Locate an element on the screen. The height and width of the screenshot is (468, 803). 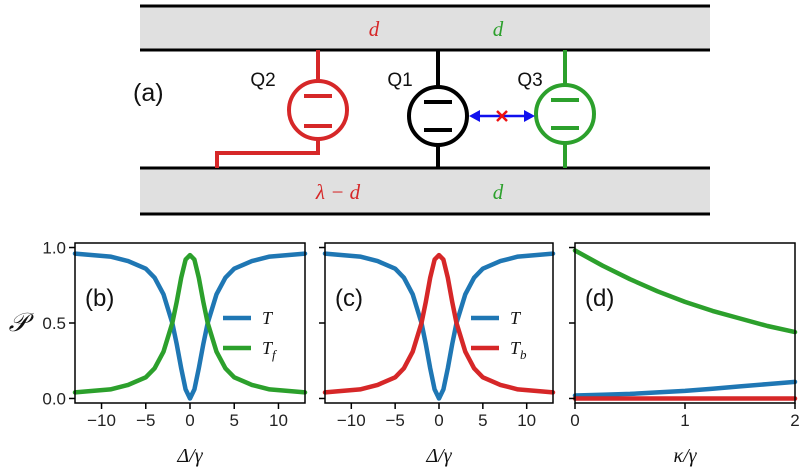
qubit-label-q2: Q2 is located at coordinates (262, 80).